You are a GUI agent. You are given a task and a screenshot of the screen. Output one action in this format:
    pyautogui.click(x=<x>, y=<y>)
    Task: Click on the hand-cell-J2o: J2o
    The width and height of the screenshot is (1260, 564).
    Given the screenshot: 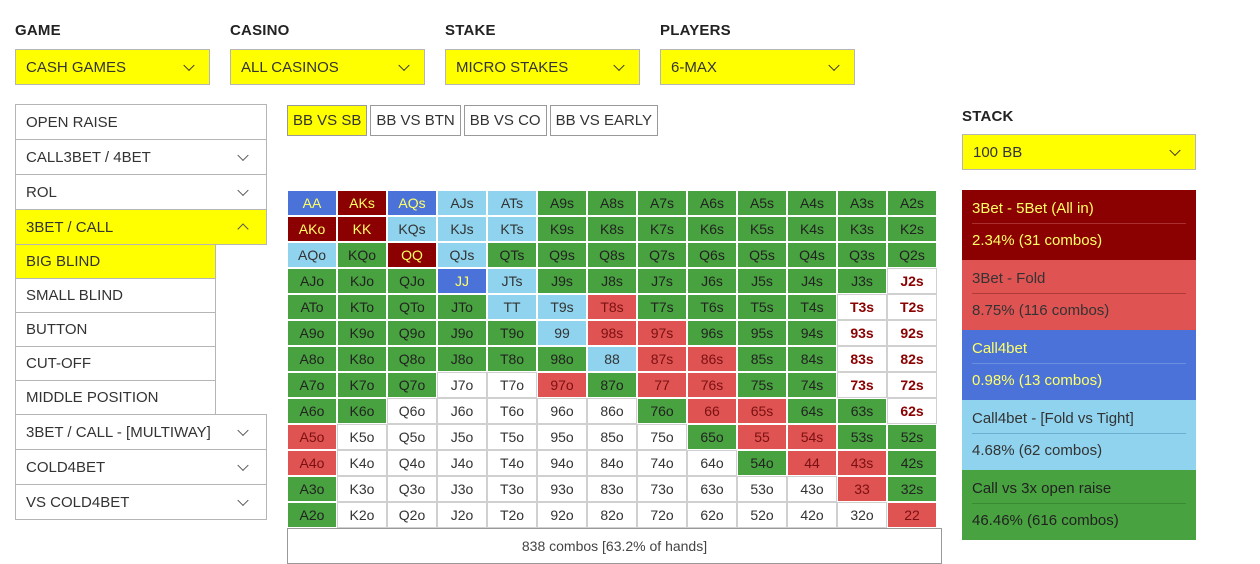 What is the action you would take?
    pyautogui.click(x=462, y=515)
    